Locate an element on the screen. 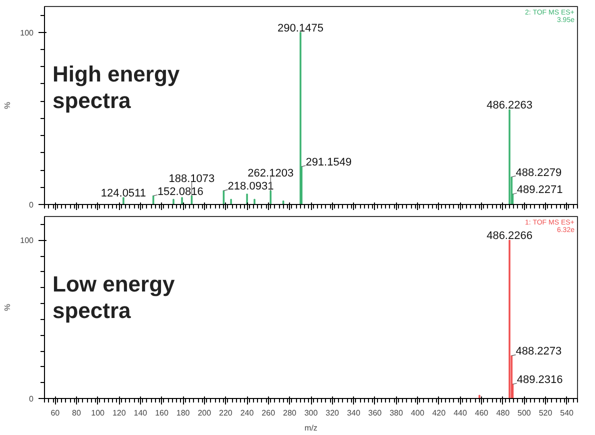  x-tick-label: 360 is located at coordinates (375, 413).